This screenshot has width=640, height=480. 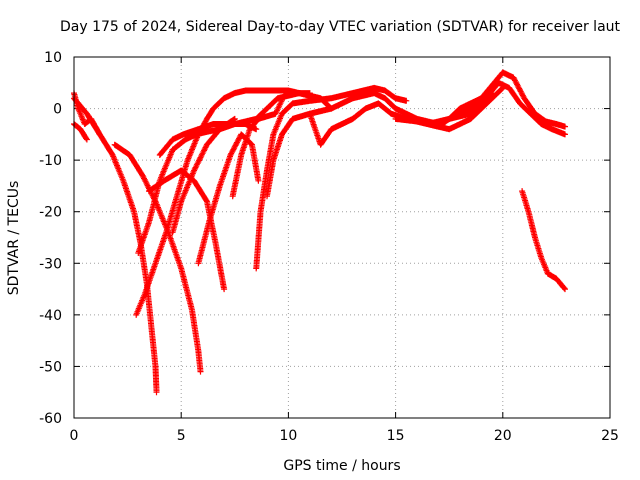 I want to click on x-tick-label: 20, so click(x=503, y=436).